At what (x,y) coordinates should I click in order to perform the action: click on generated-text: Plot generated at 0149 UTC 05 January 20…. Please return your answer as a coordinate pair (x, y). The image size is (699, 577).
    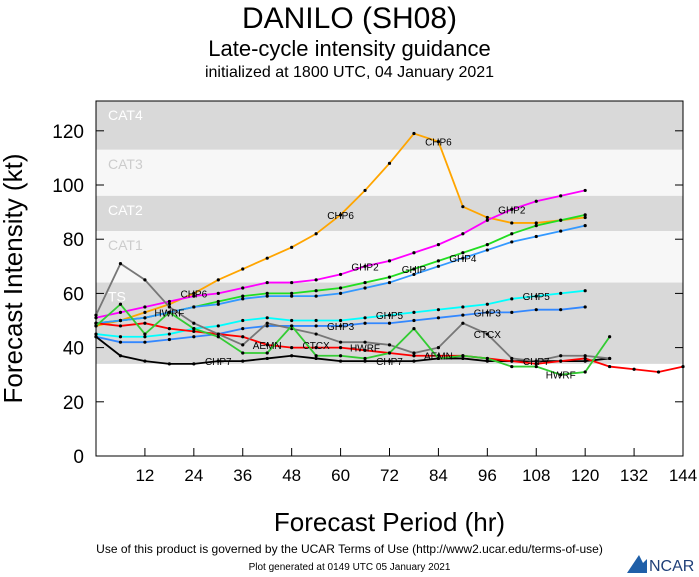
    Looking at the image, I should click on (349, 567).